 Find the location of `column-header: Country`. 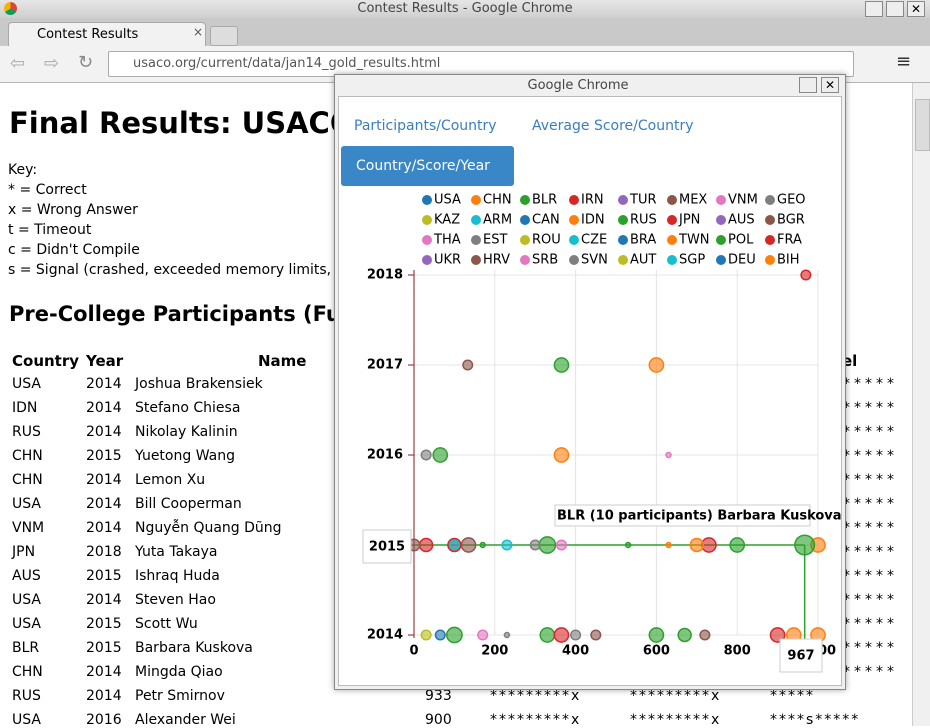

column-header: Country is located at coordinates (46, 361).